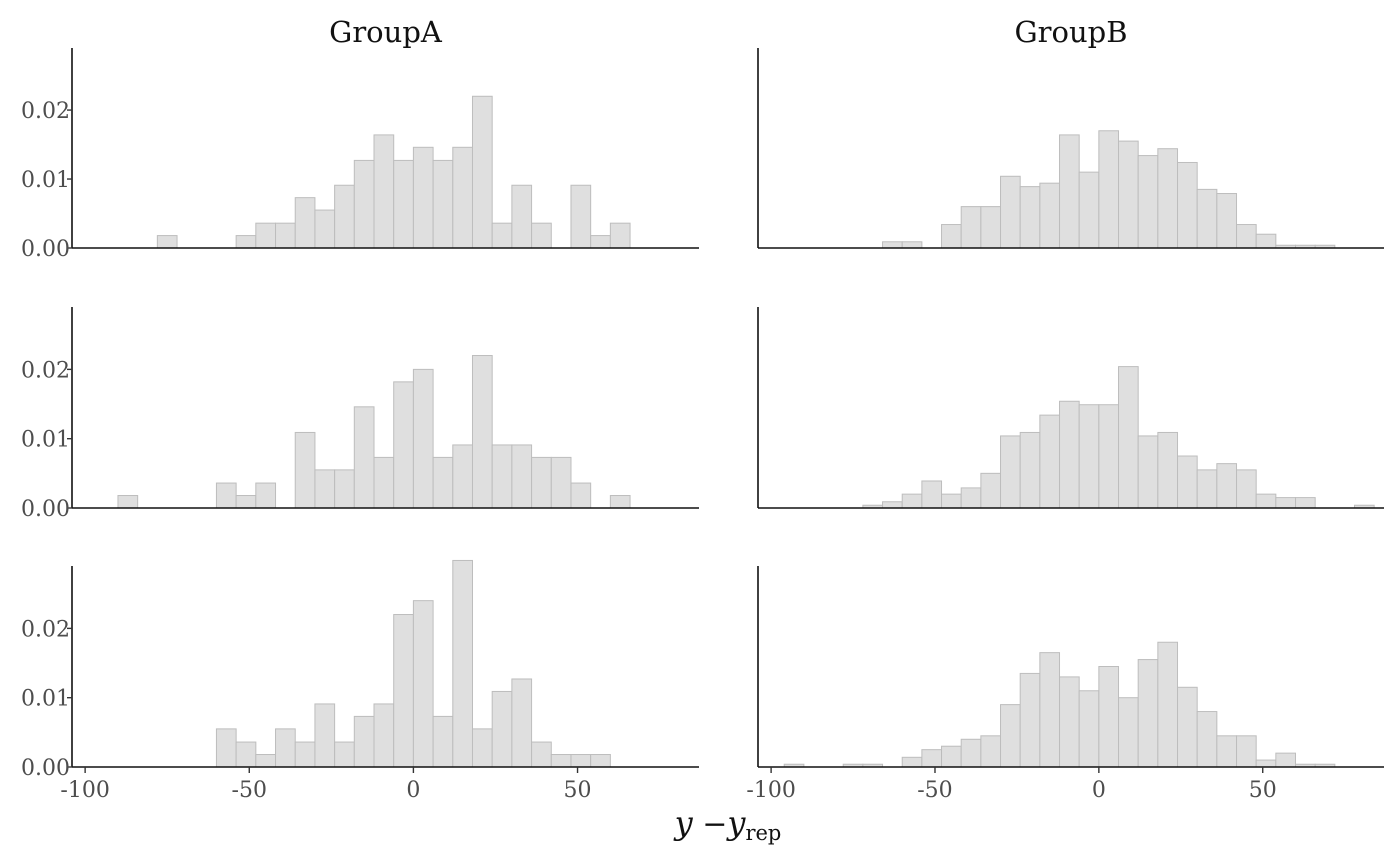 This screenshot has width=1400, height=866. I want to click on x-axis-title-minus: −, so click(710, 824).